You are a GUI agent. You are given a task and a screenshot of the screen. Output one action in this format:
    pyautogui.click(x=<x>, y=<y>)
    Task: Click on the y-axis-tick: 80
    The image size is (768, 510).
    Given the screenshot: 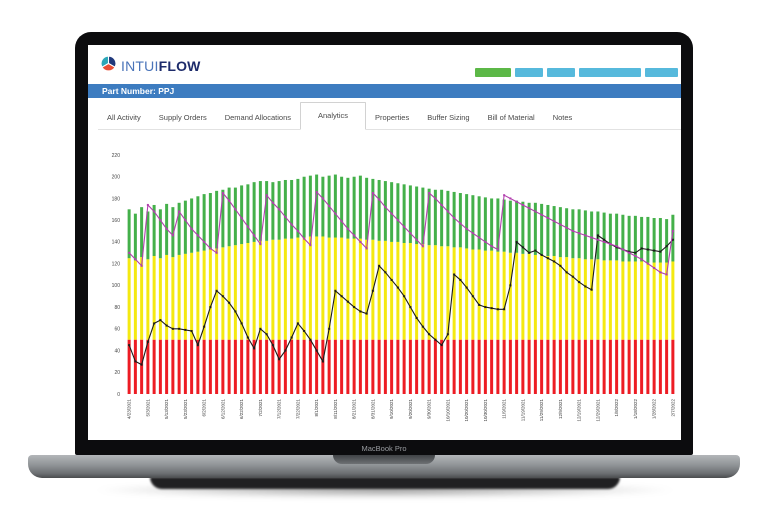 What is the action you would take?
    pyautogui.click(x=117, y=308)
    